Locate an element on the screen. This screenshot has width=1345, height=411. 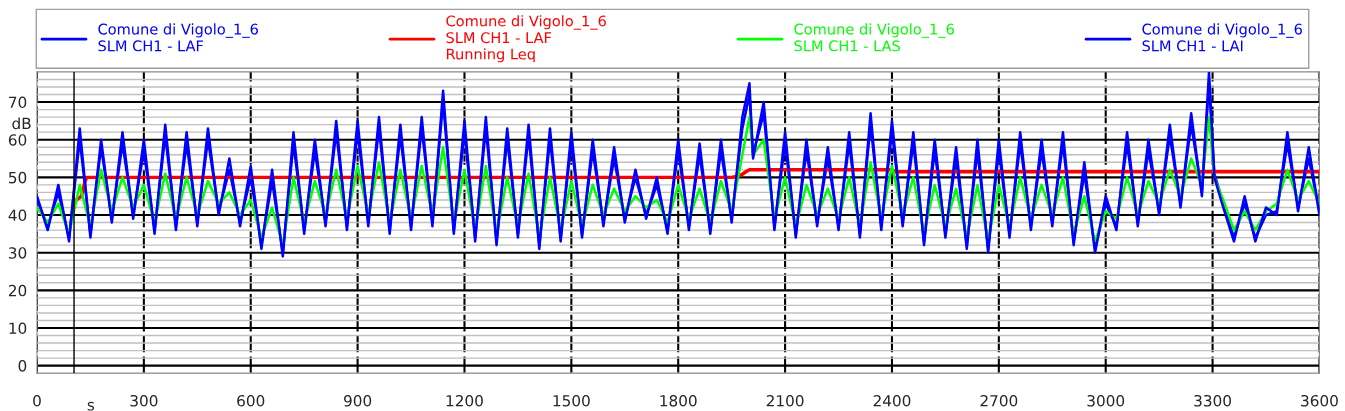
x-tick-label: 0 is located at coordinates (37, 400).